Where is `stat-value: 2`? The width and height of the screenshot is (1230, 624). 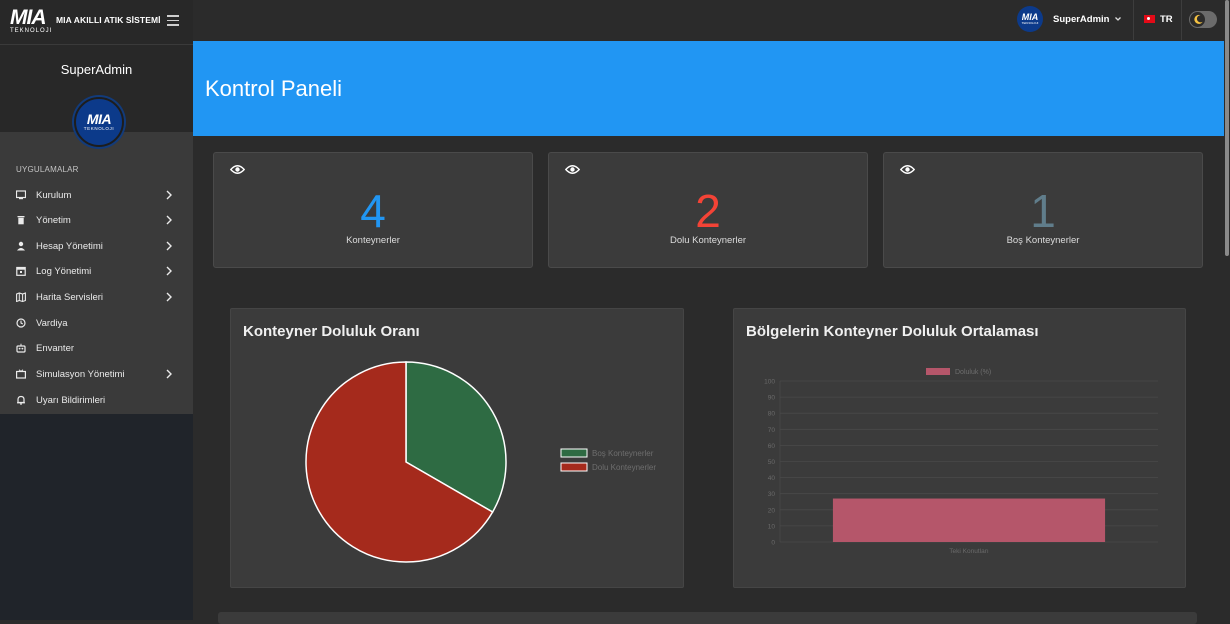
stat-value: 2 is located at coordinates (708, 211).